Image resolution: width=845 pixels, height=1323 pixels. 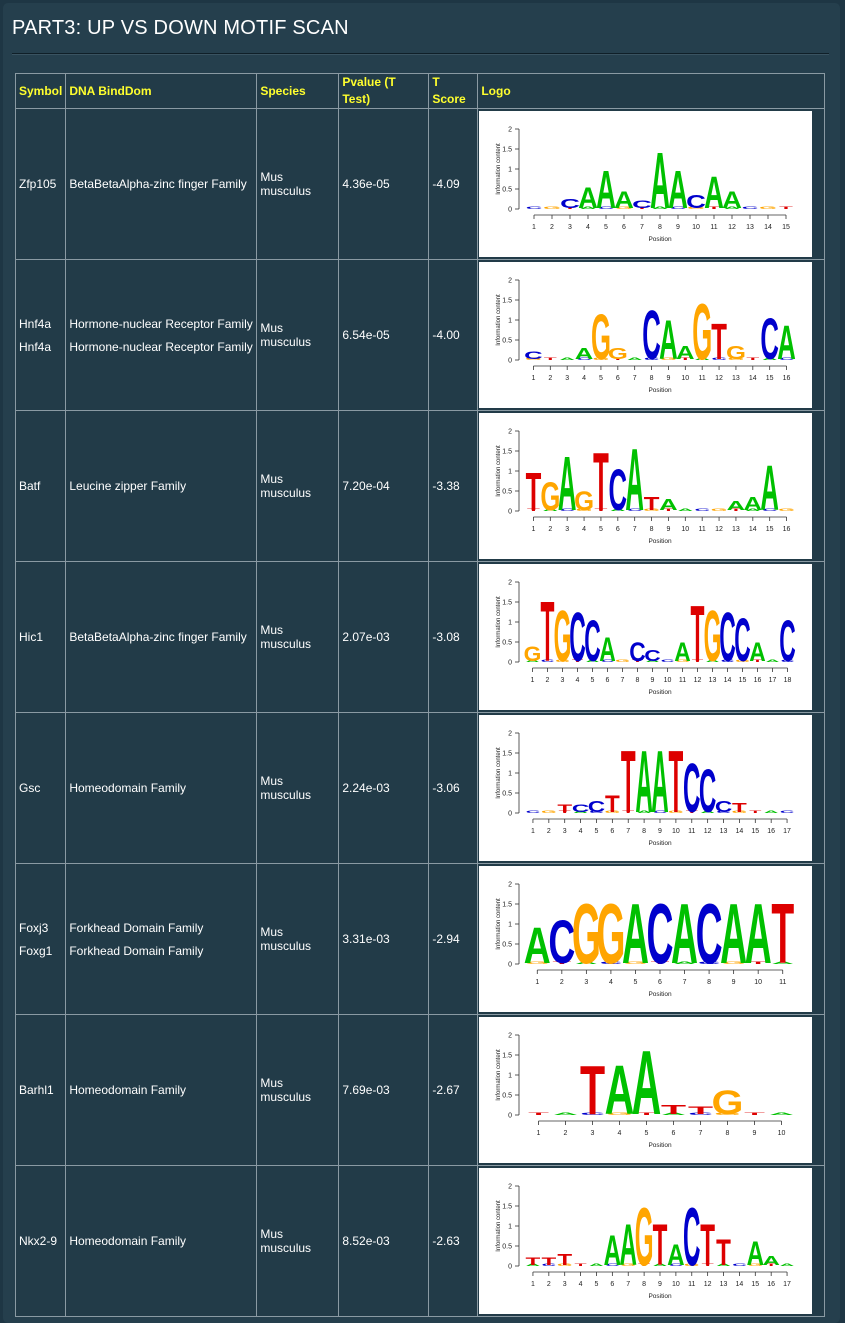 What do you see at coordinates (660, 1284) in the screenshot?
I see `x-tick-label: 9` at bounding box center [660, 1284].